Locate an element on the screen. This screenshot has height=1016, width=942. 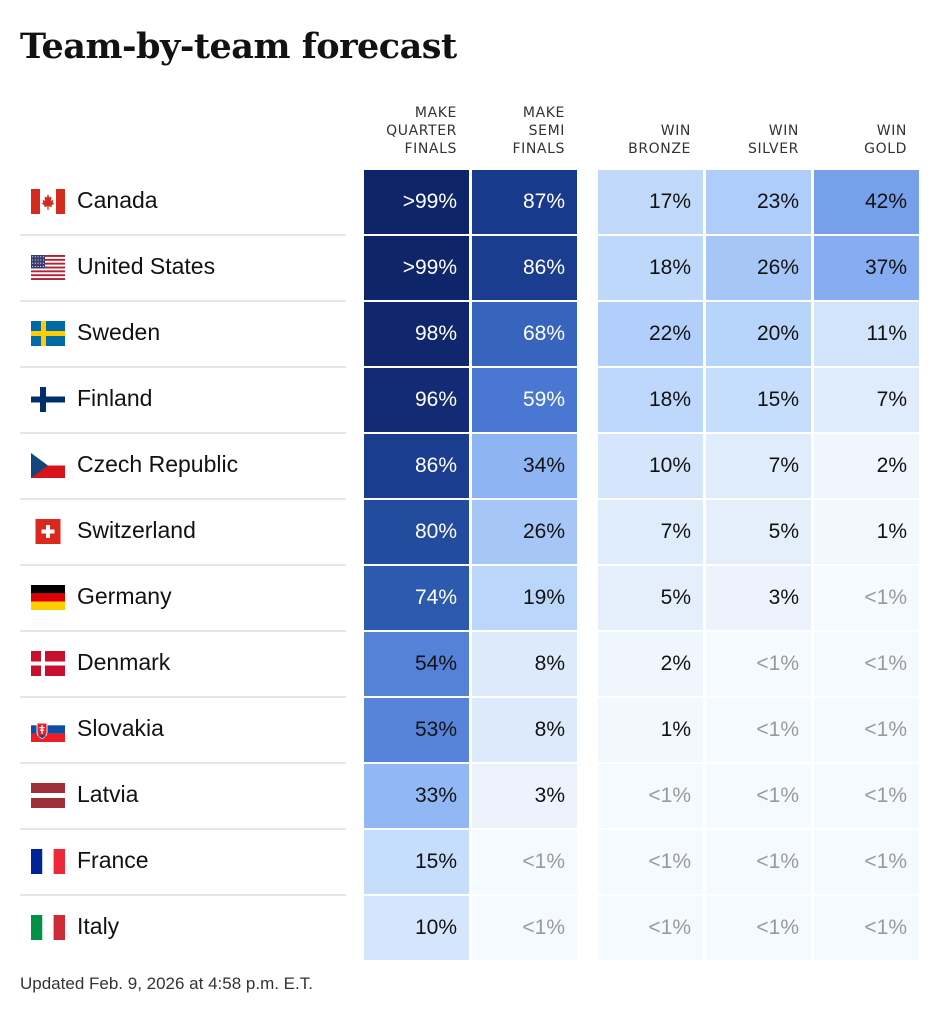
probability-cell-qf: 96% is located at coordinates (416, 400).